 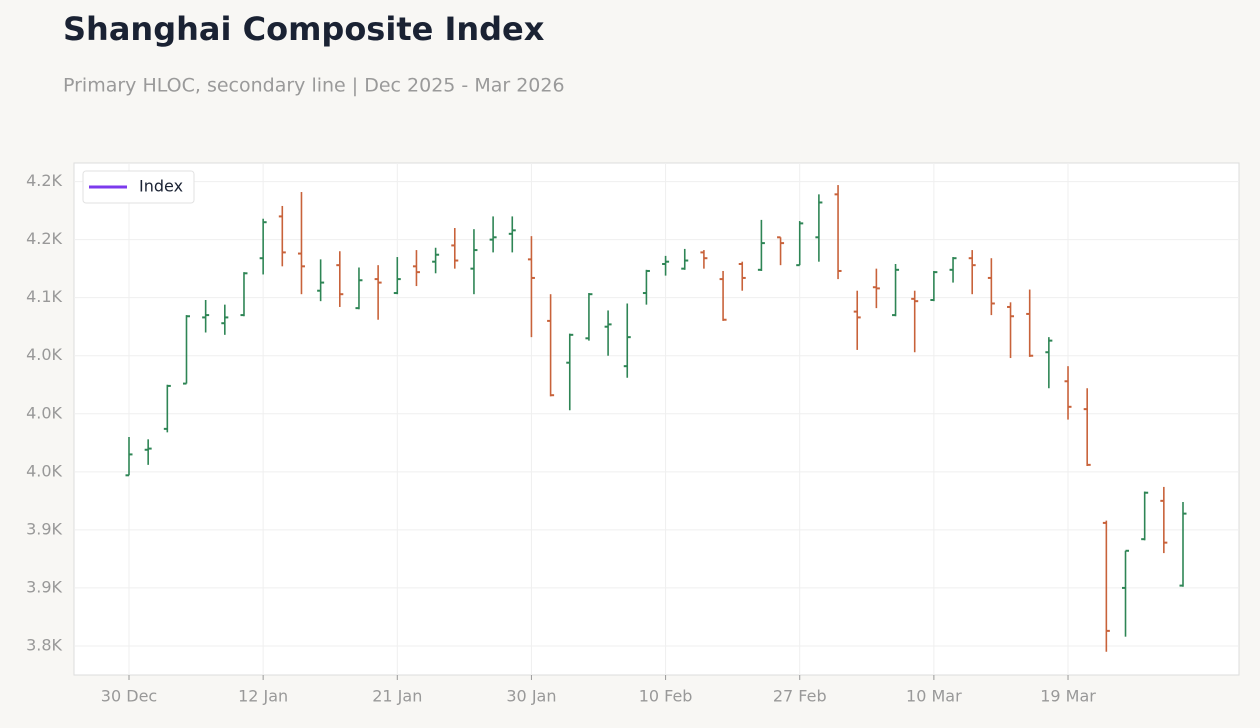 What do you see at coordinates (800, 696) in the screenshot?
I see `x-tick-label: 27 Feb` at bounding box center [800, 696].